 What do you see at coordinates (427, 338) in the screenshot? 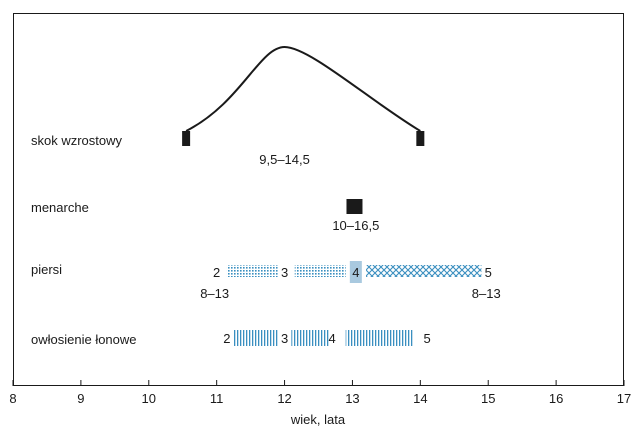
I see `pubic-hair-stage-label: 5` at bounding box center [427, 338].